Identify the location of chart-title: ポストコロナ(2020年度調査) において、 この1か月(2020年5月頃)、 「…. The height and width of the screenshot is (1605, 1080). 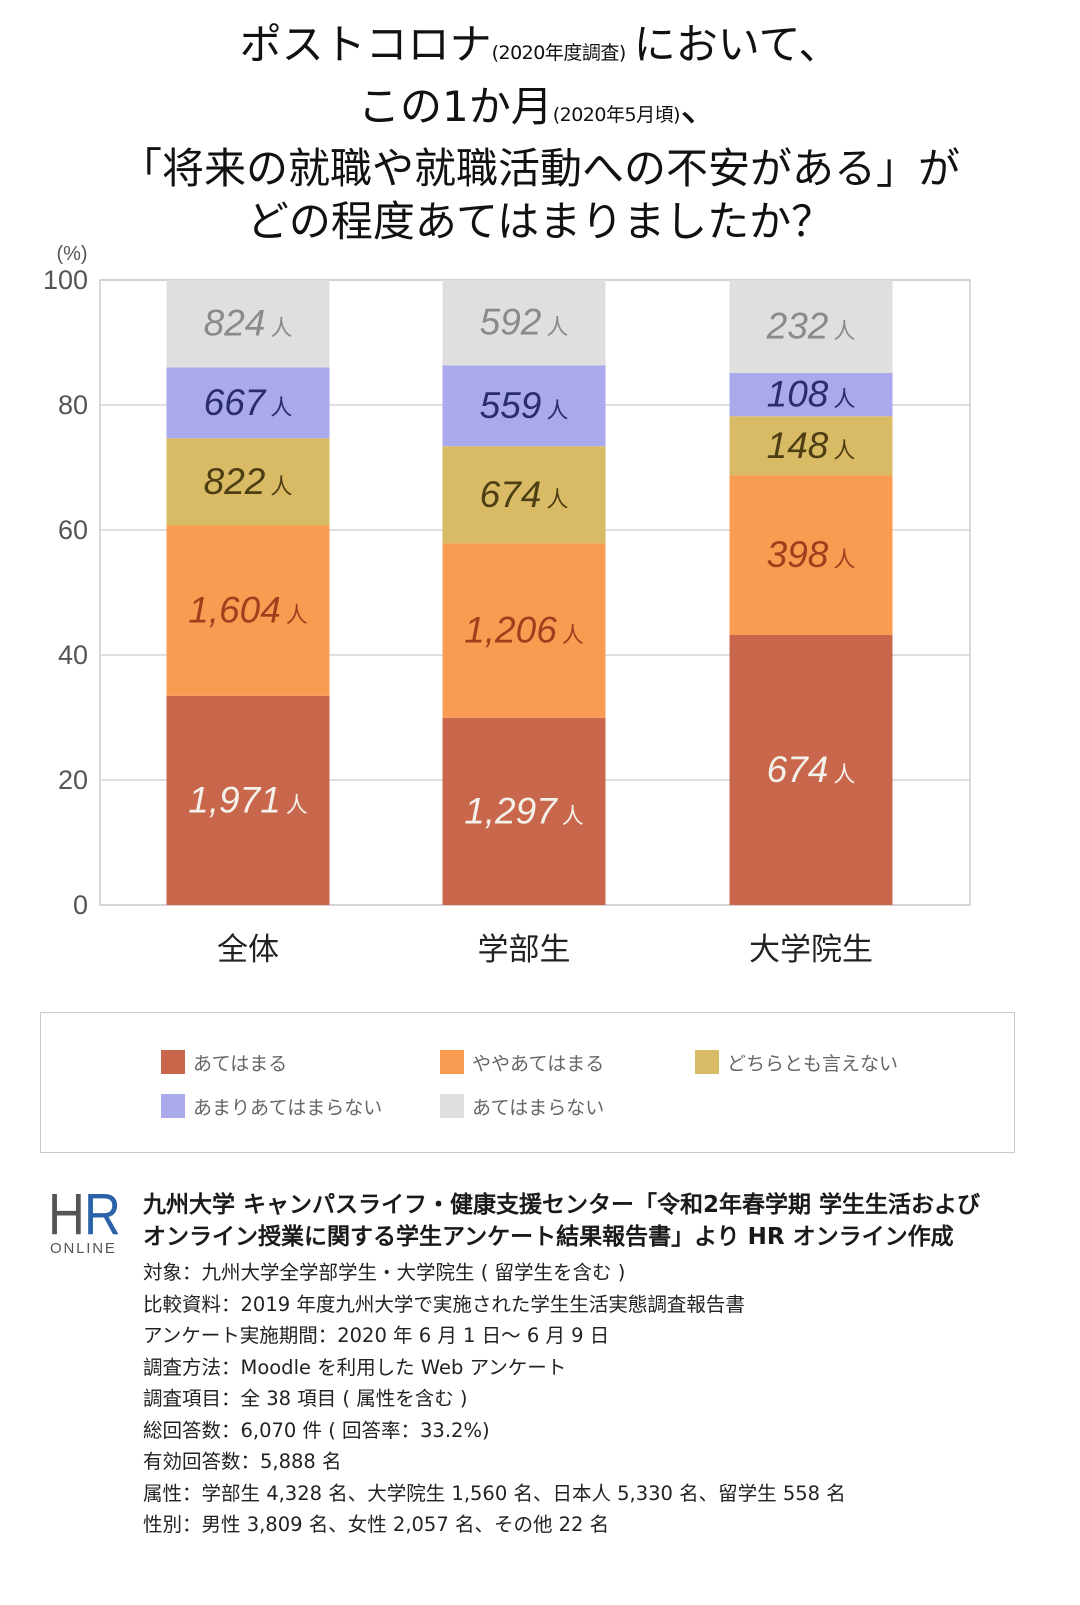
(540, 133).